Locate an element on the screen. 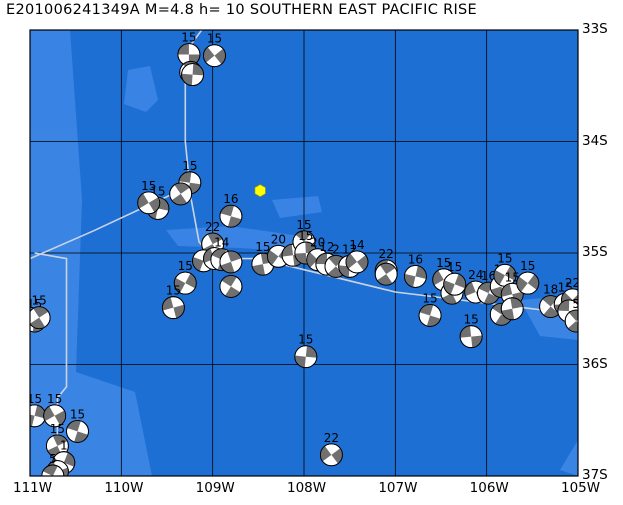  longitude-tick-label: 106W is located at coordinates (489, 488).